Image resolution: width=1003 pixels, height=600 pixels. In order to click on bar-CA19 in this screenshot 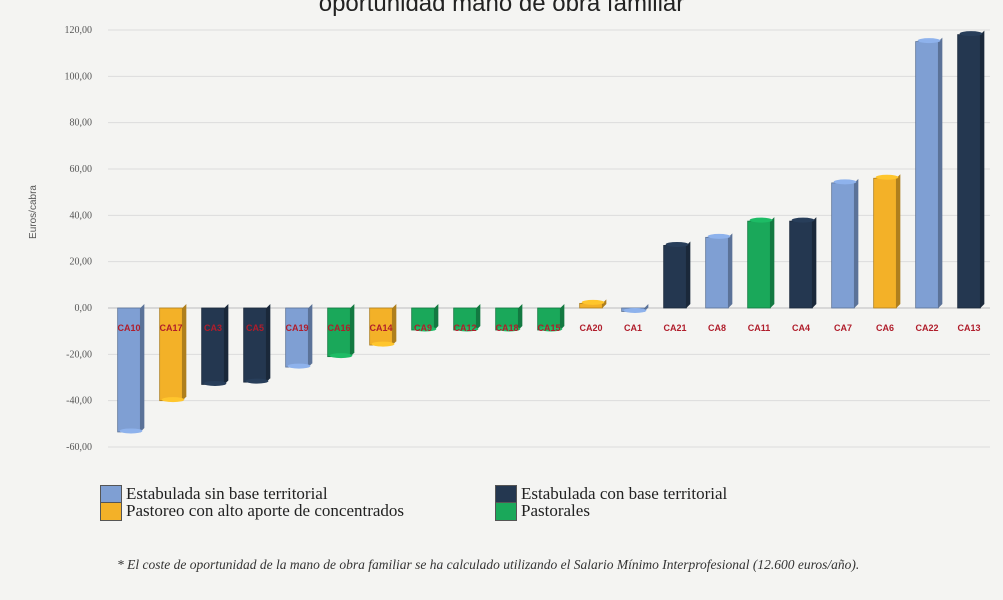, I will do `click(299, 336)`.